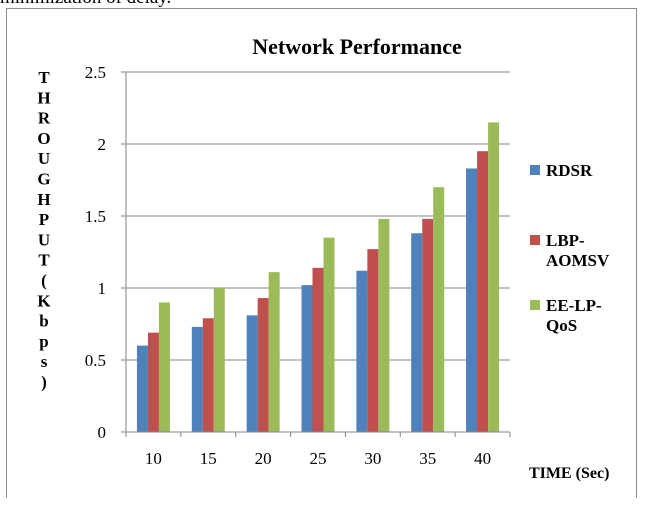 This screenshot has width=647, height=506. I want to click on y-axis-label-char: ), so click(44, 382).